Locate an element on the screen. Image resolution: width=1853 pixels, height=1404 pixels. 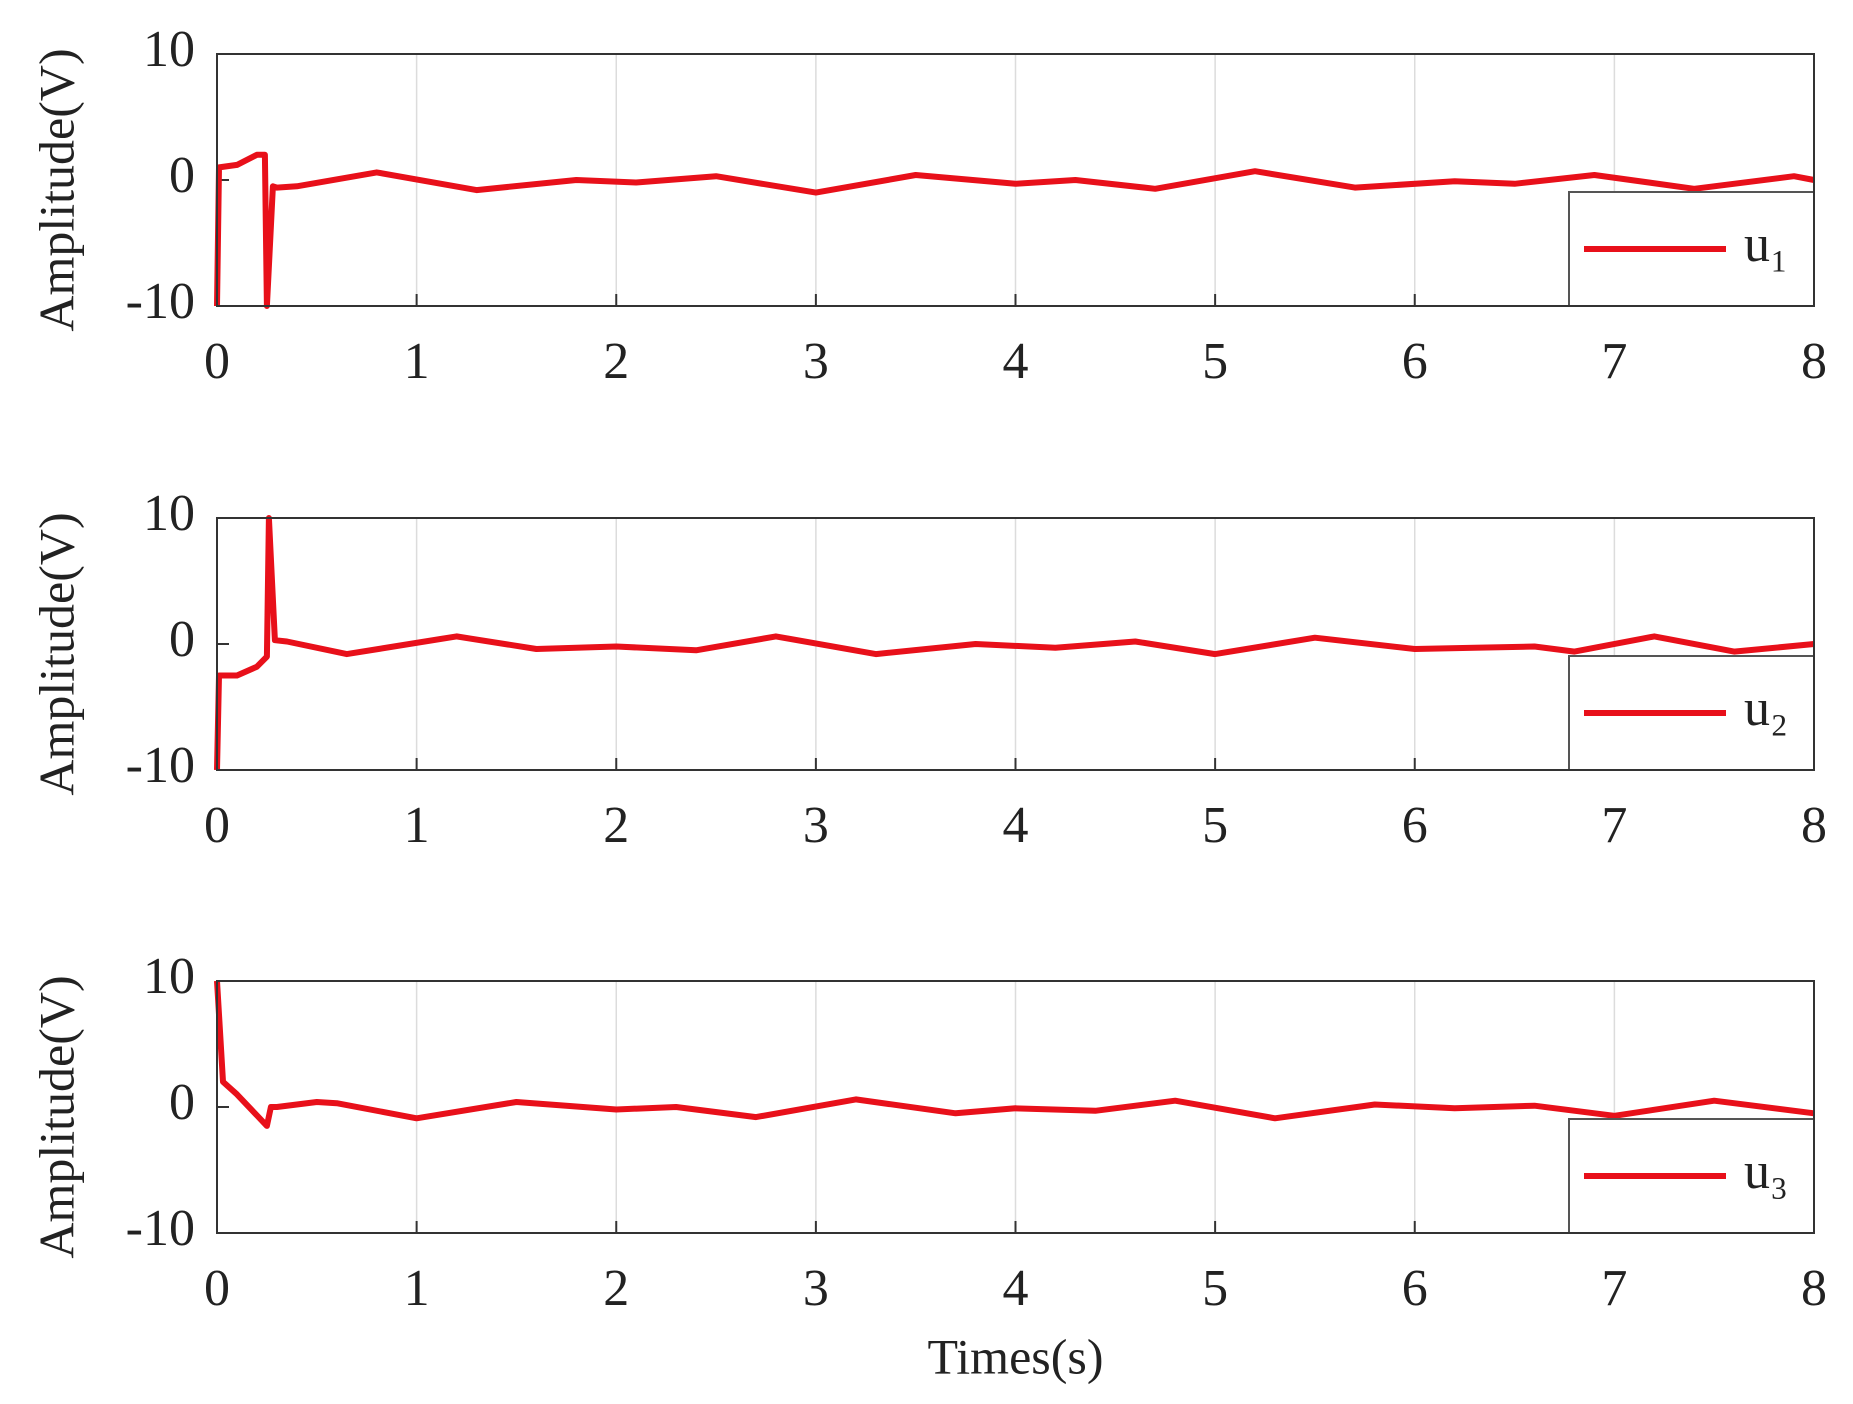
legend-label: u₁ is located at coordinates (1766, 244).